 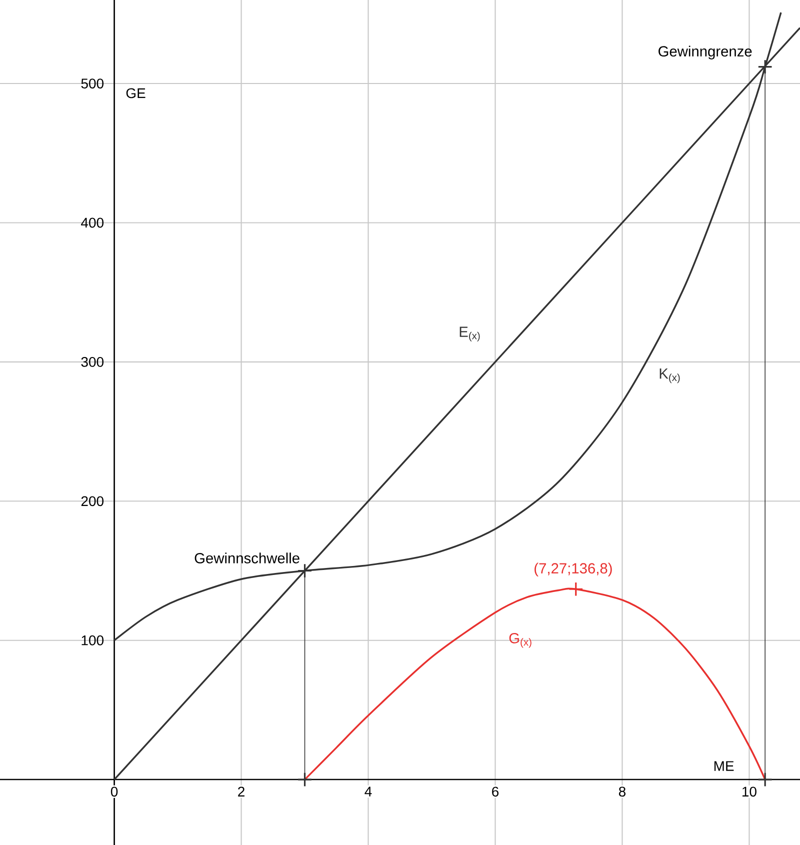 I want to click on x-axis-title: ME, so click(x=724, y=766).